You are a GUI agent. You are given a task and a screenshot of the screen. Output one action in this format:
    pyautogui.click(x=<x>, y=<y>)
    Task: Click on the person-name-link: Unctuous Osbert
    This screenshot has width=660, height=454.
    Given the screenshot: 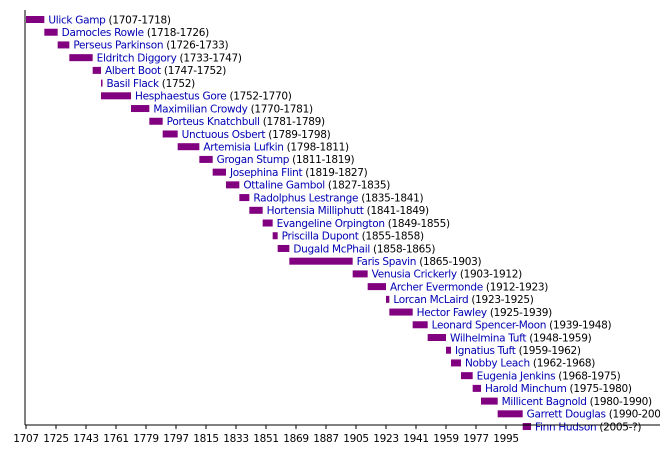 What is the action you would take?
    pyautogui.click(x=224, y=135)
    